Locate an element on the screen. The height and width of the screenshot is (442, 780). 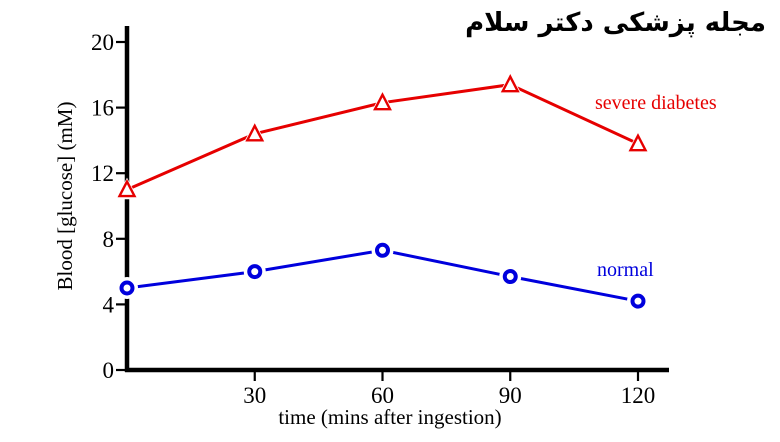
y-tick-label: 8 is located at coordinates (109, 239).